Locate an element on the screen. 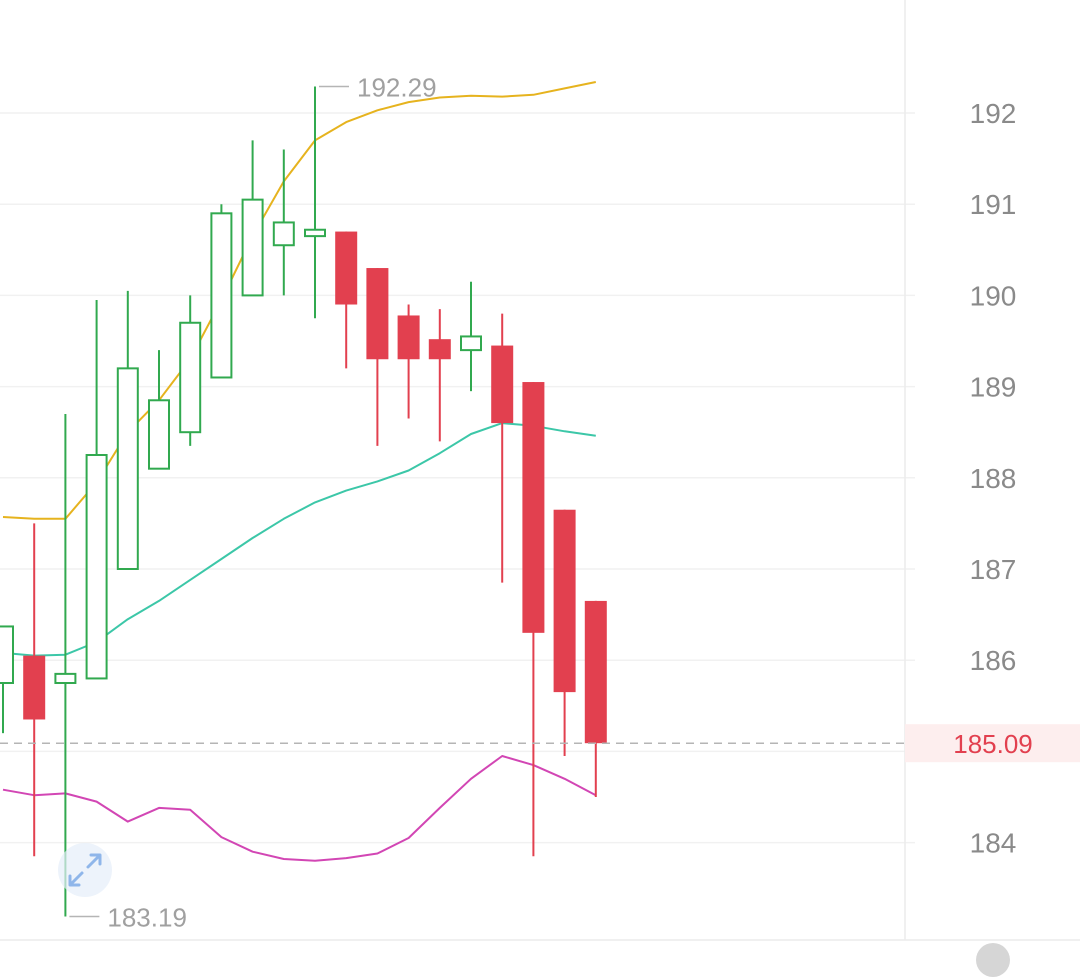  expand-button is located at coordinates (85, 870).